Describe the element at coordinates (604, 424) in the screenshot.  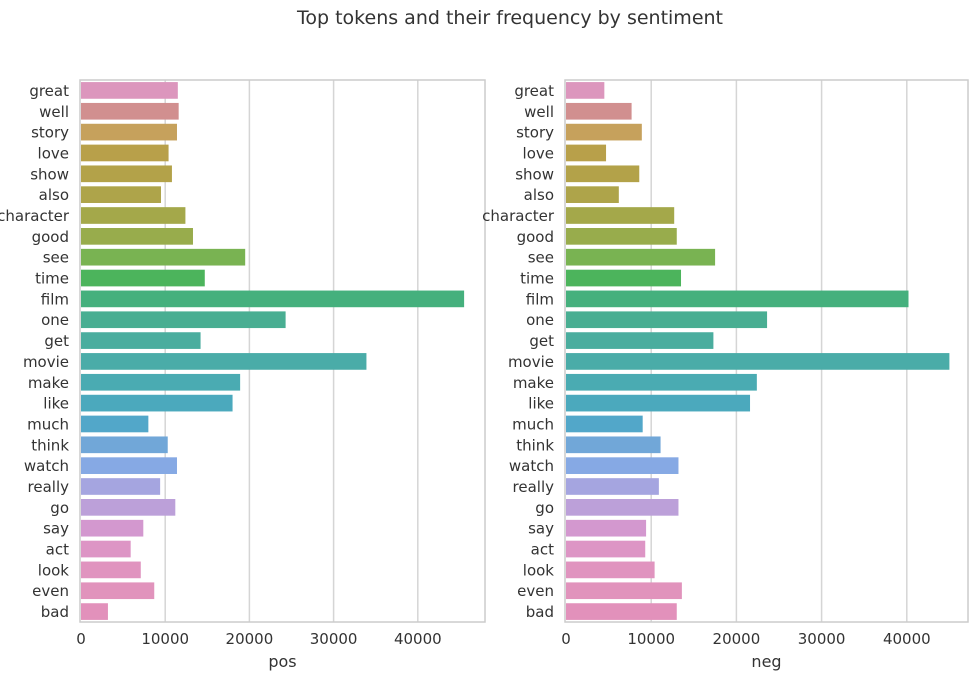
I see `bar-much` at that location.